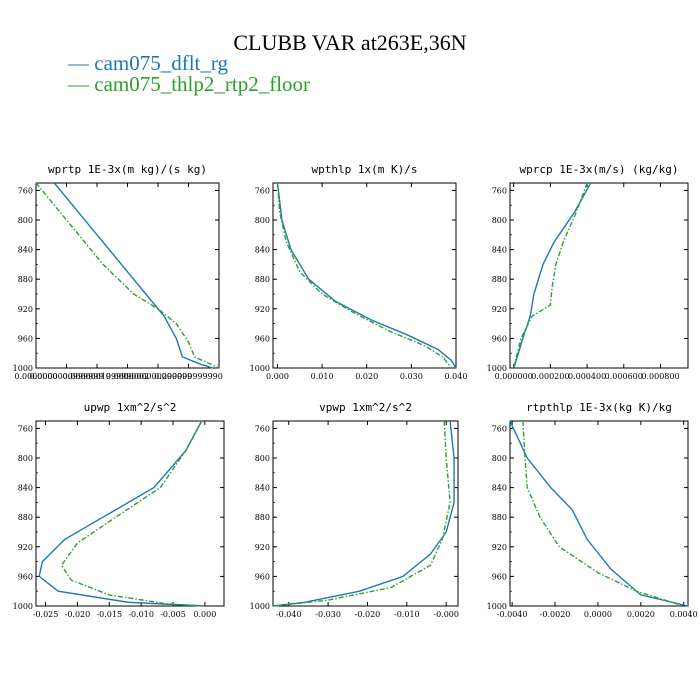 This screenshot has width=700, height=700. What do you see at coordinates (262, 190) in the screenshot?
I see `ytick-label-1-0: 760` at bounding box center [262, 190].